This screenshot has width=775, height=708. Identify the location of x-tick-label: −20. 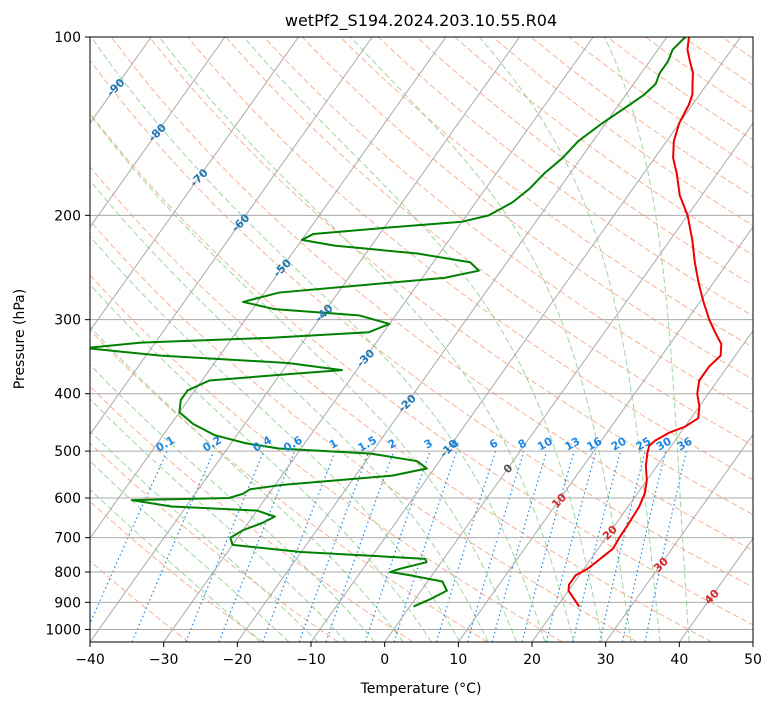
(238, 660).